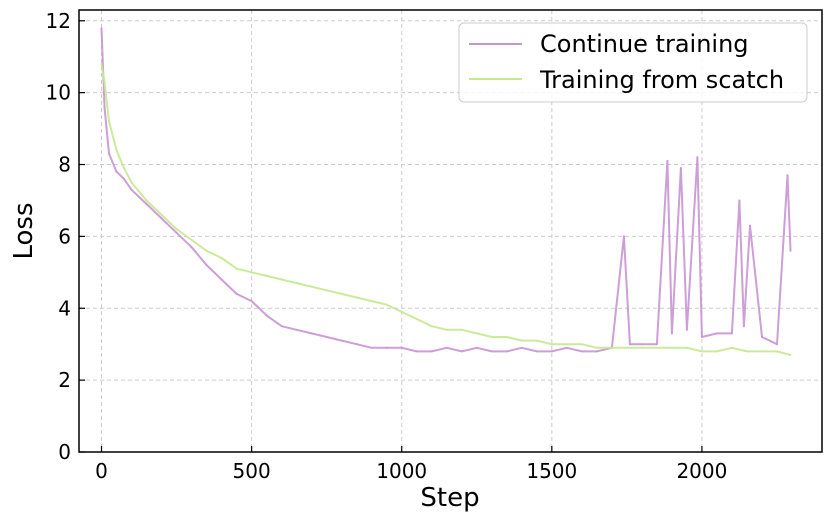 The width and height of the screenshot is (831, 523). I want to click on y-tick-label: 12, so click(58, 21).